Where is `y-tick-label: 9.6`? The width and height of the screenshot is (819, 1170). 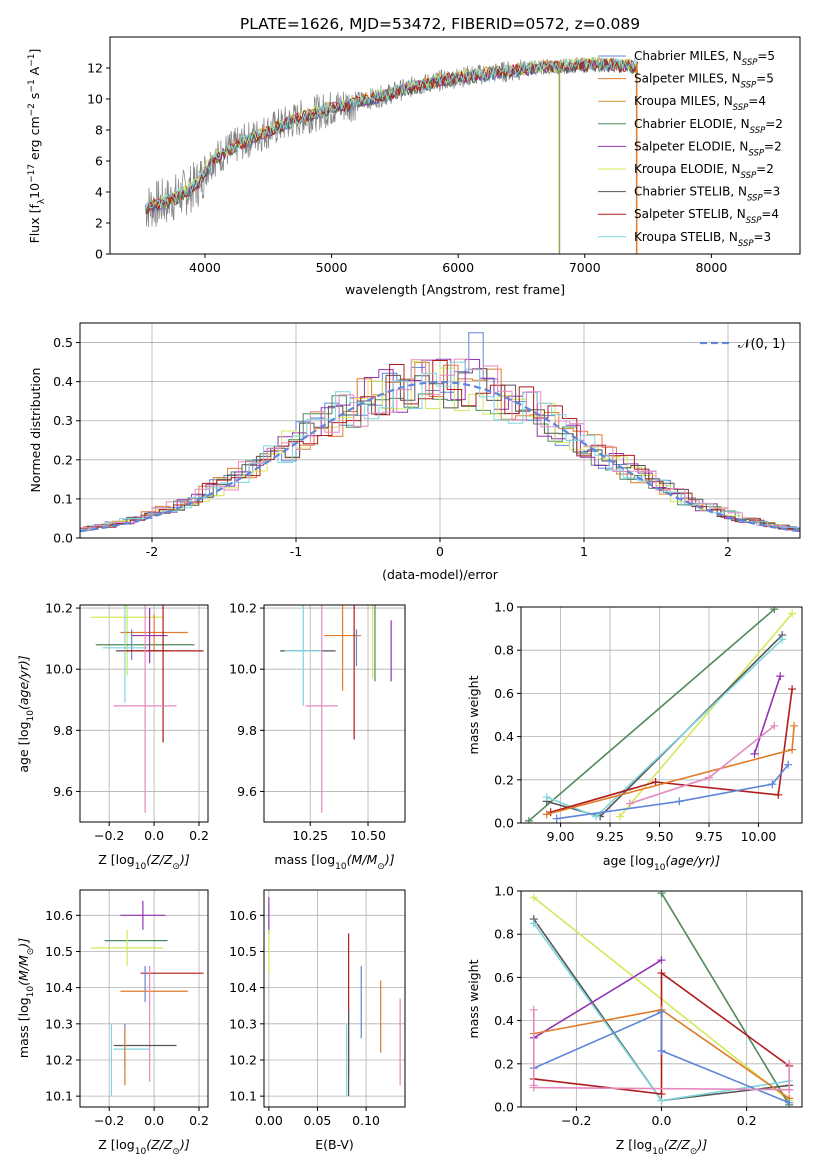
y-tick-label: 9.6 is located at coordinates (247, 791).